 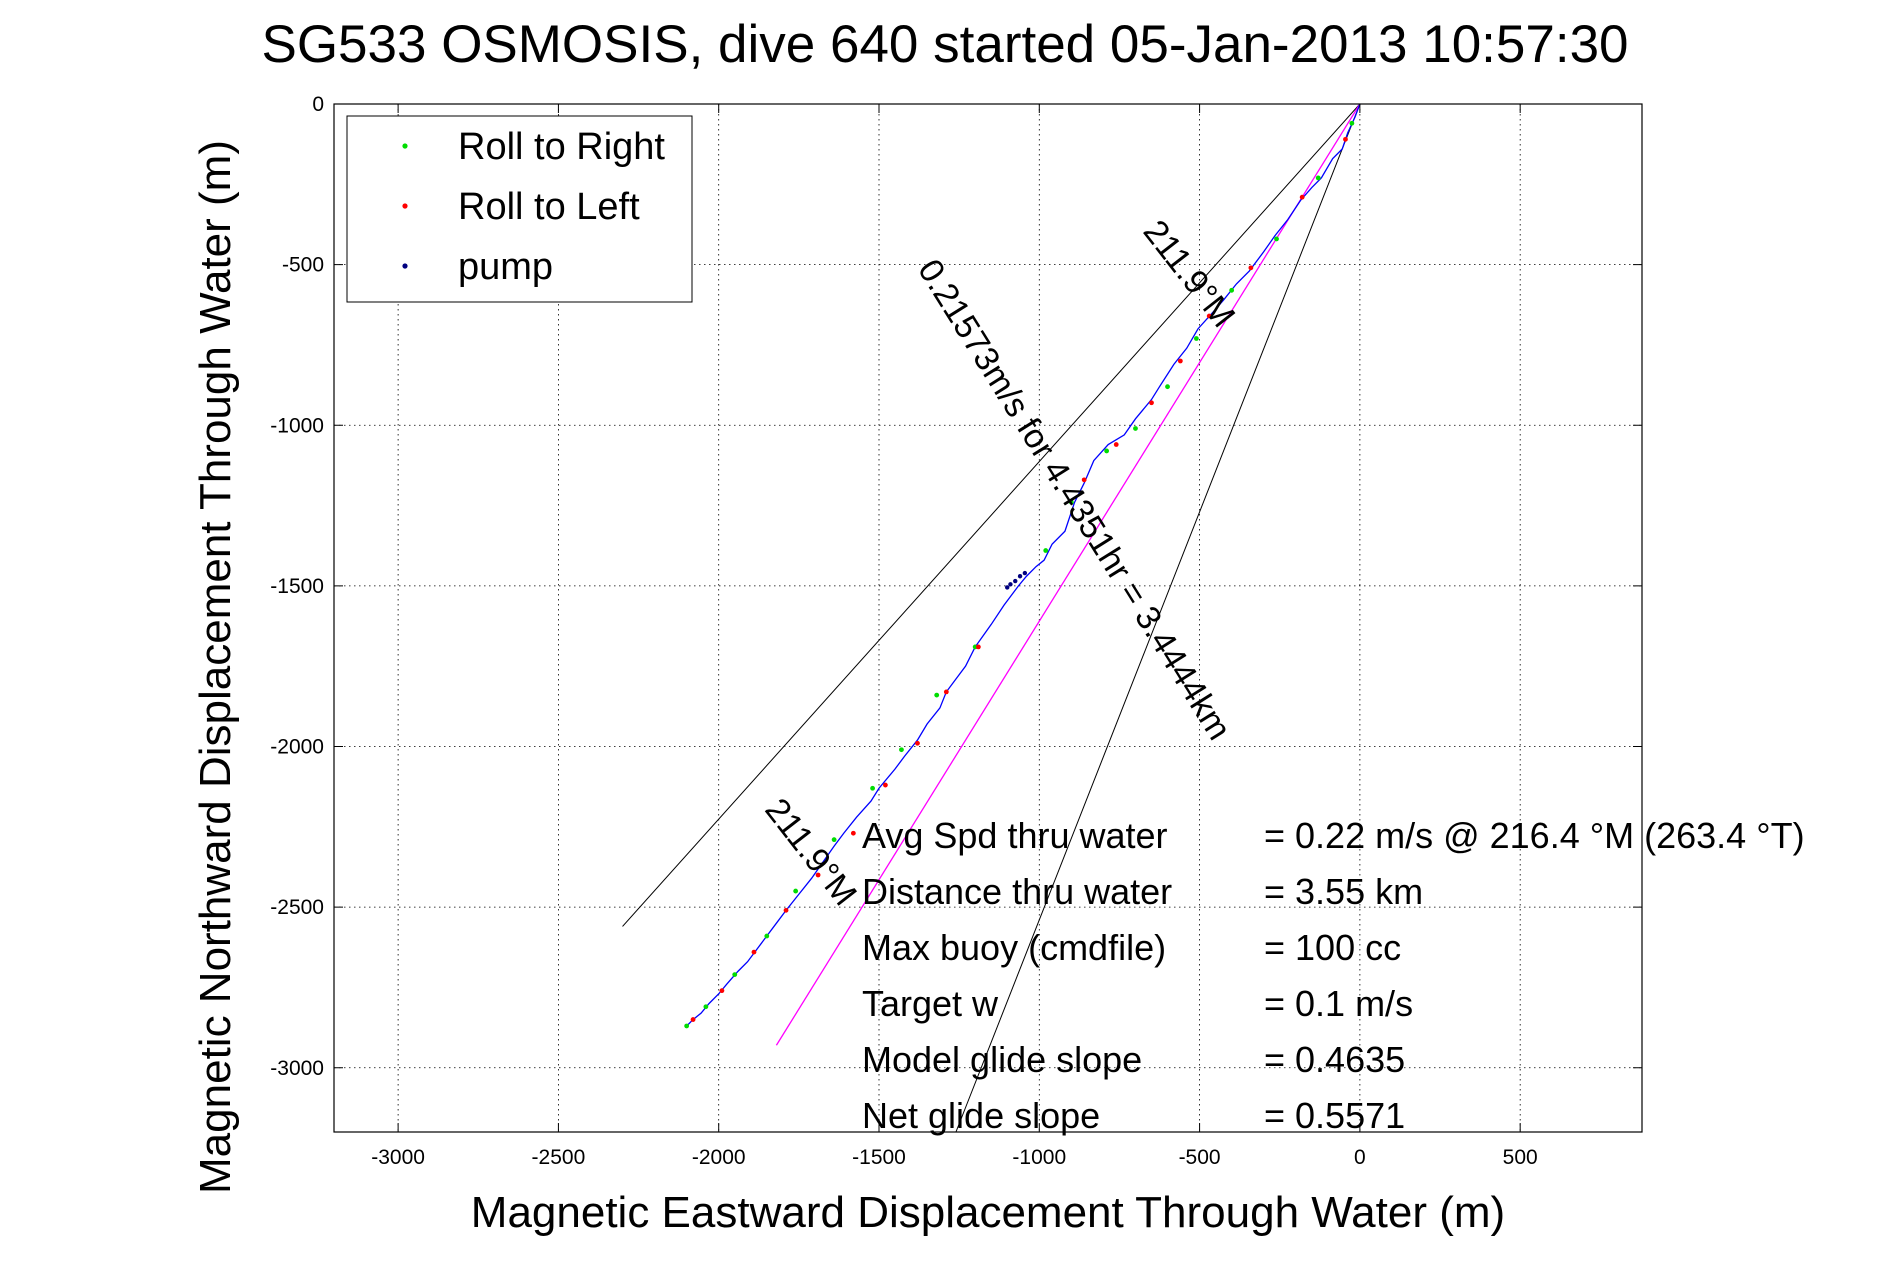 I want to click on info-value: = 0.4635, so click(x=1334, y=1059).